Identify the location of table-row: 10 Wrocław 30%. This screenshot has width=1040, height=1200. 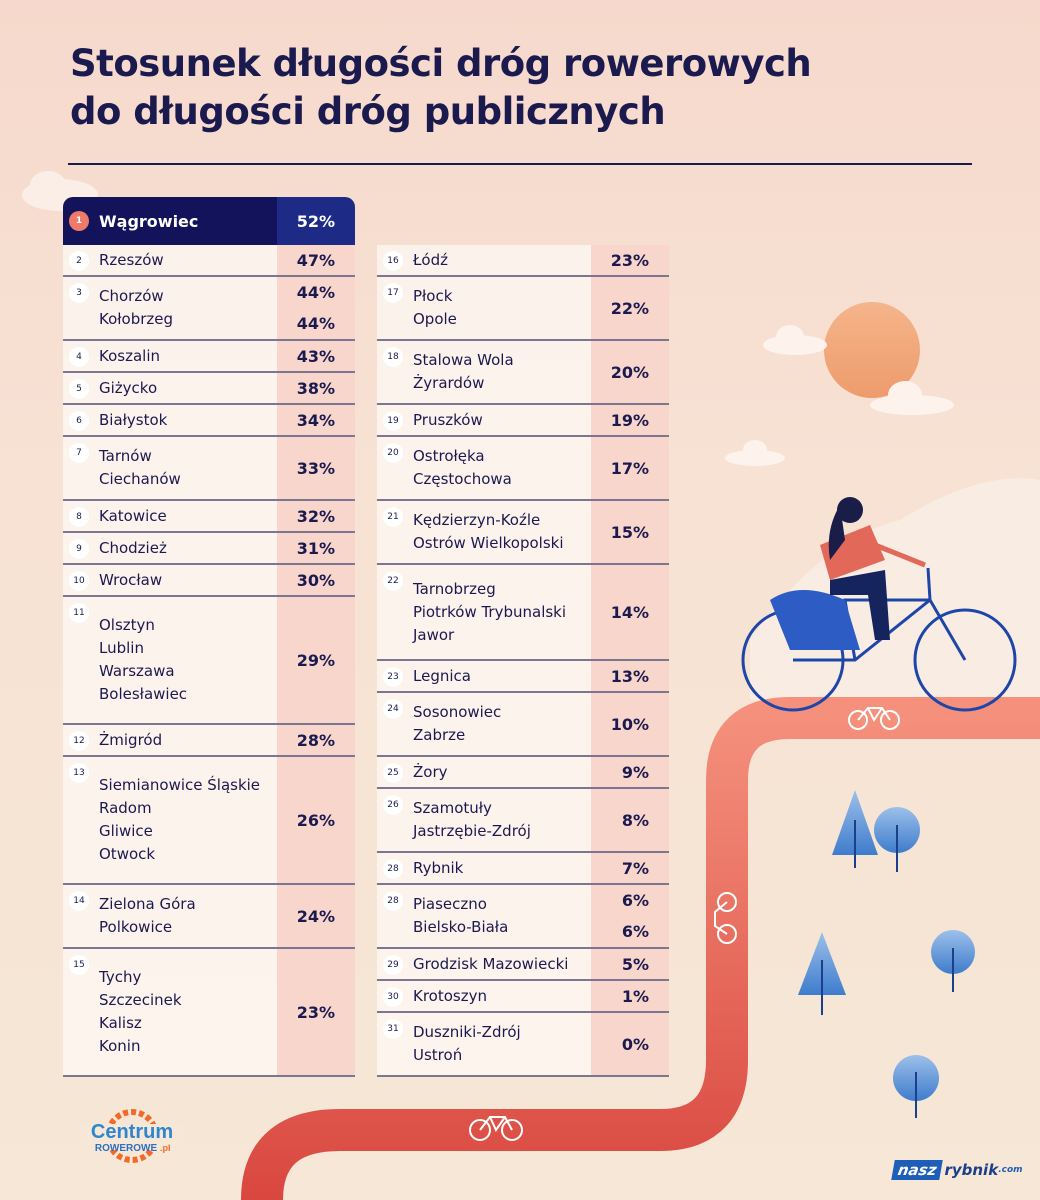
(209, 581).